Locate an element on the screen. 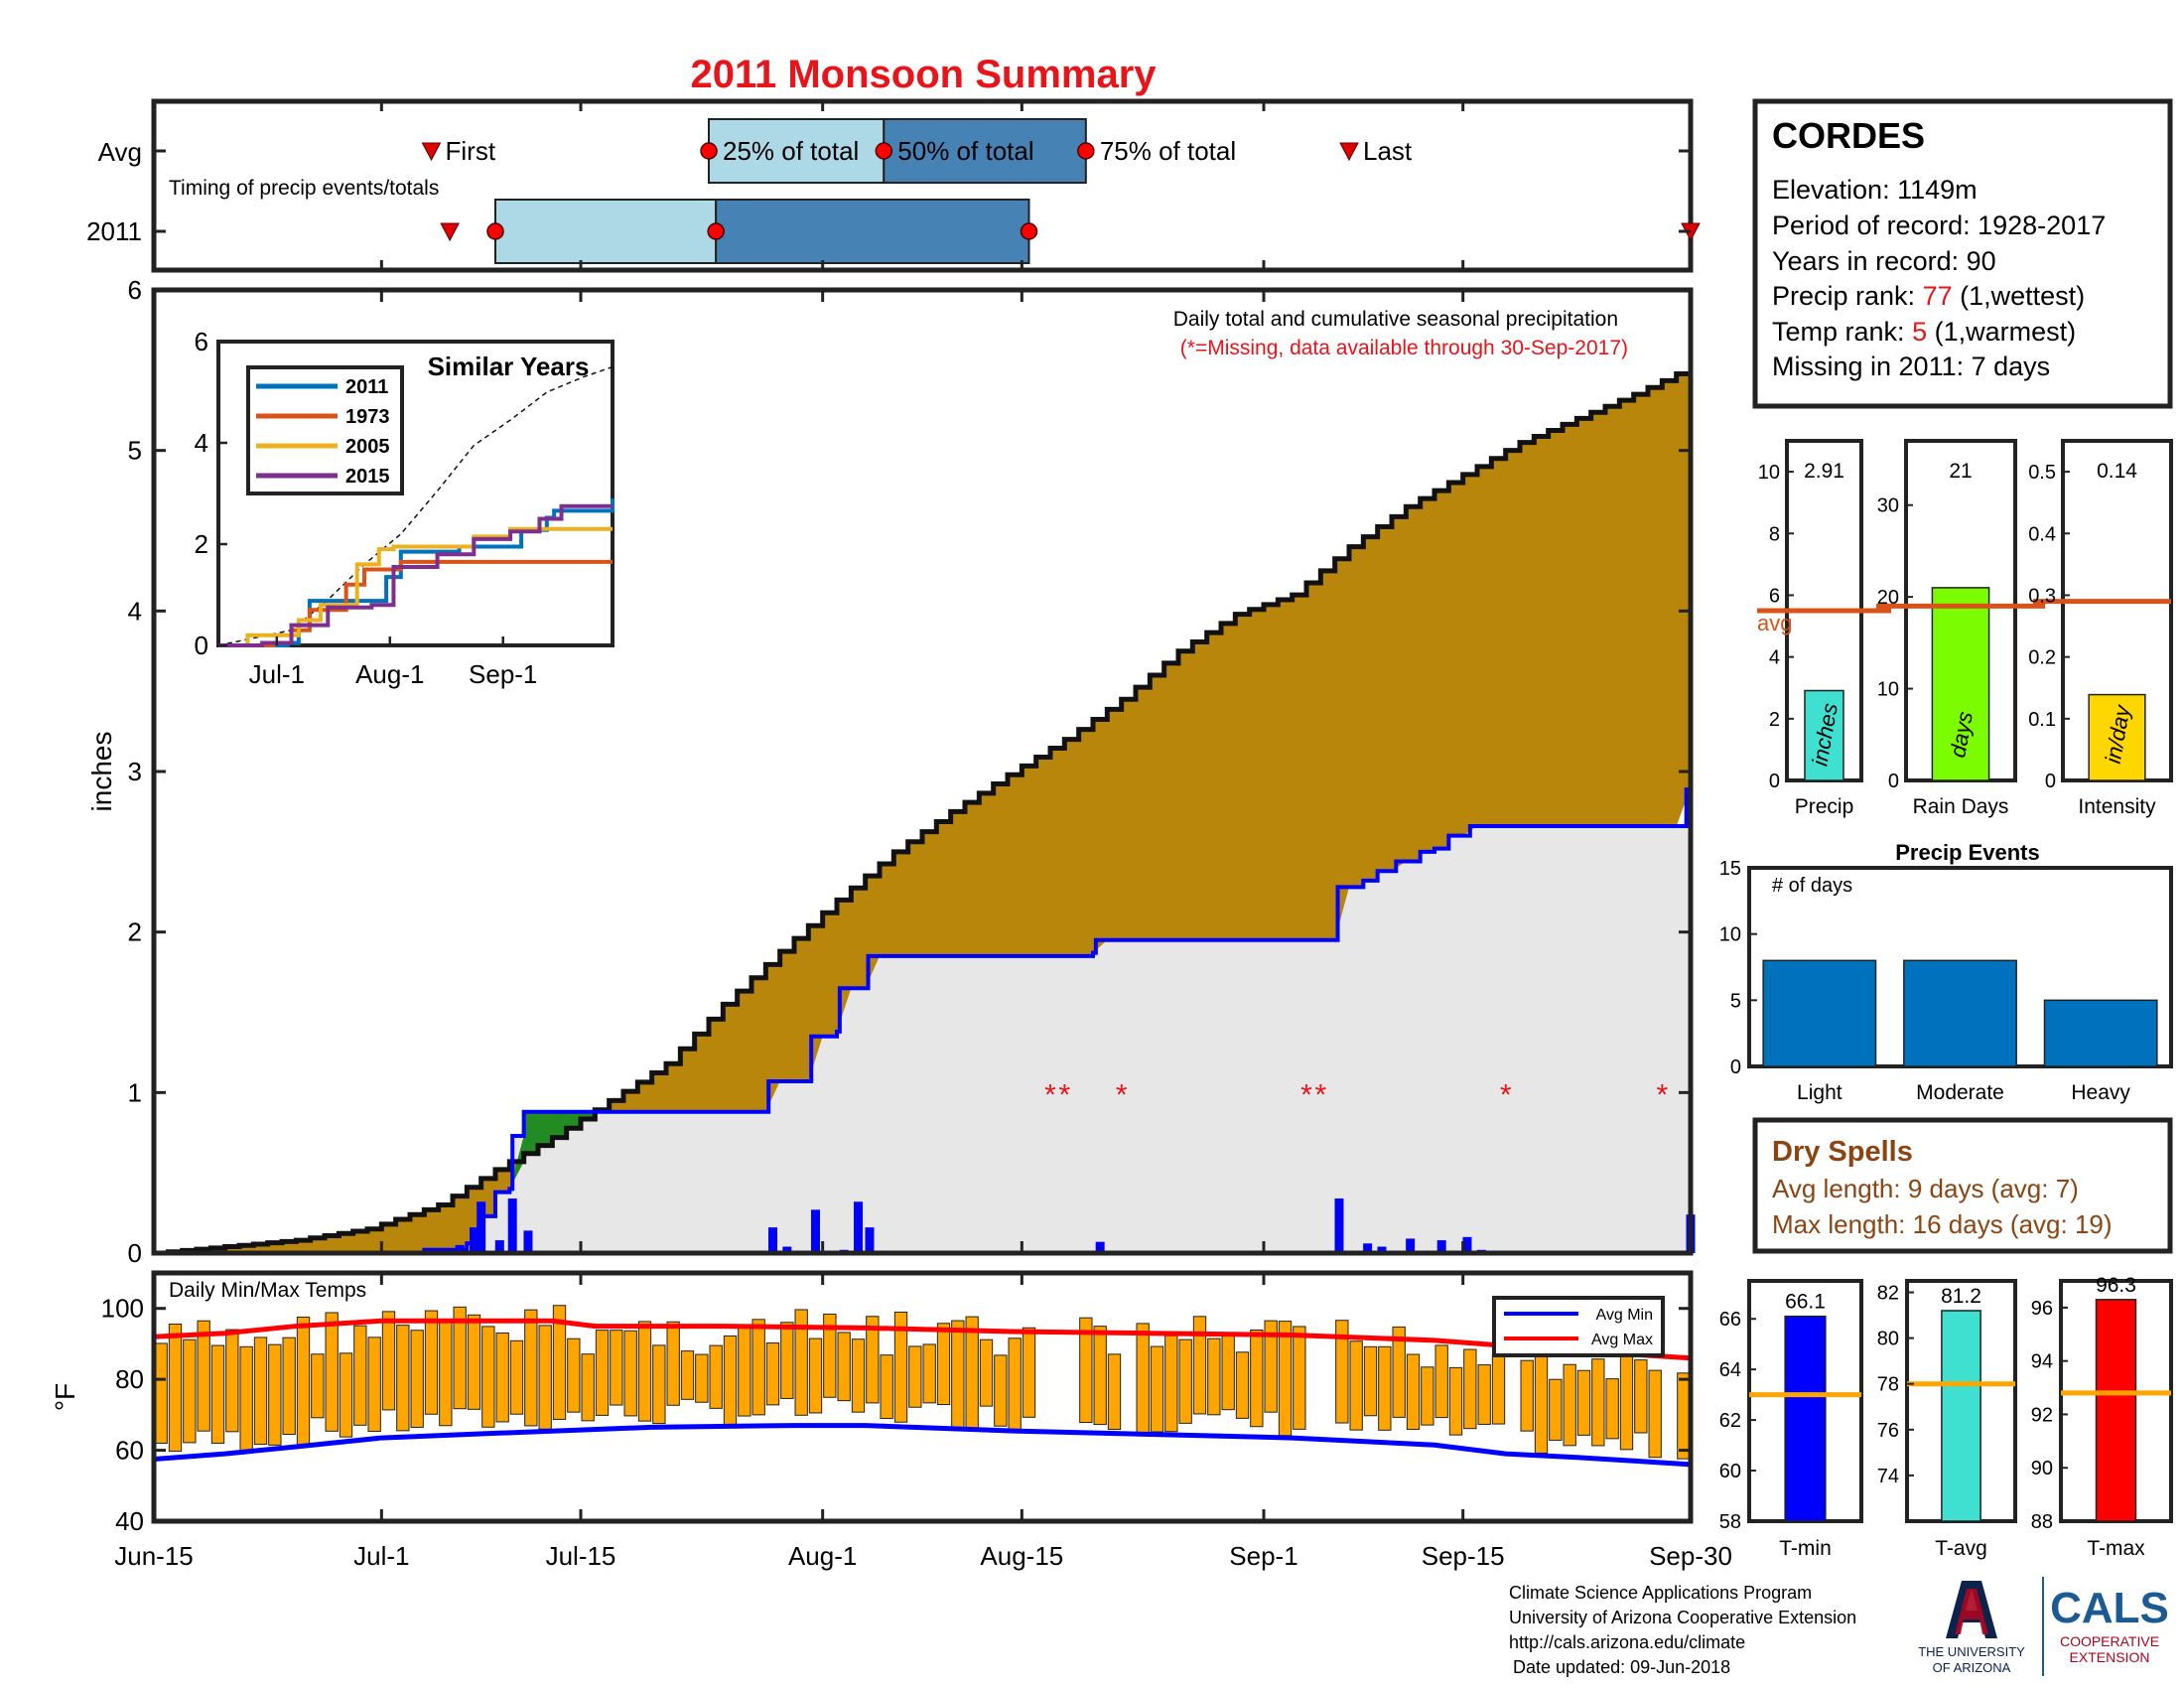 Image resolution: width=2184 pixels, height=1688 pixels. temp-stat-ytick-label: 90 is located at coordinates (2042, 1468).